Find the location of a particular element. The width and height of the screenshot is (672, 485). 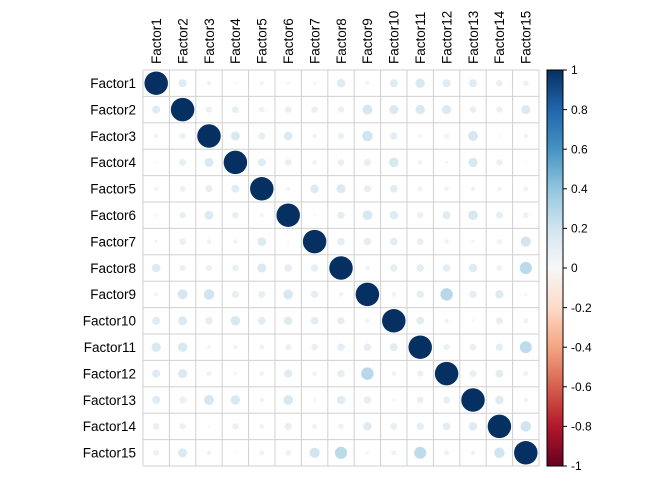

corr-cell-r10-c15 is located at coordinates (526, 321).